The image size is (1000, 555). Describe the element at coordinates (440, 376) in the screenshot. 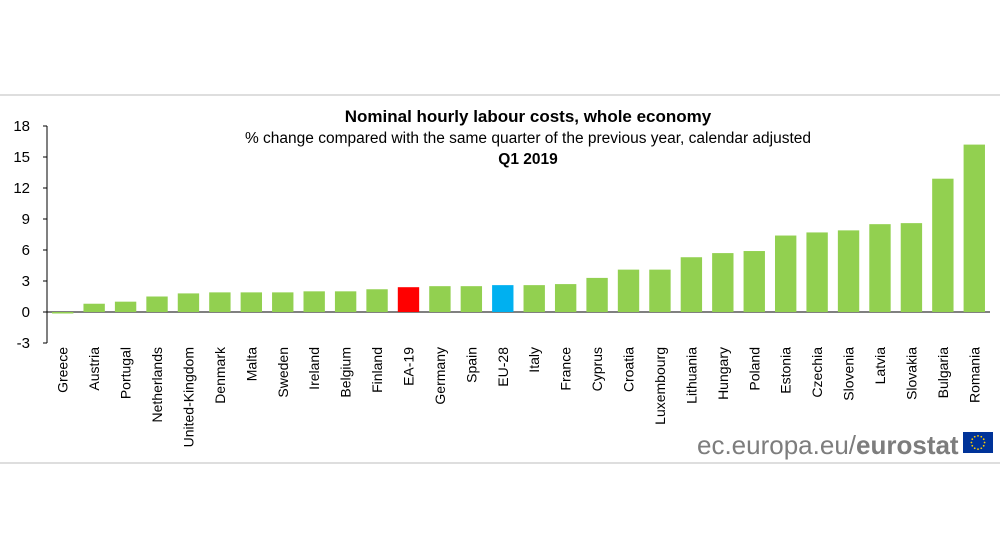

I see `x-tick-label: Germany` at that location.